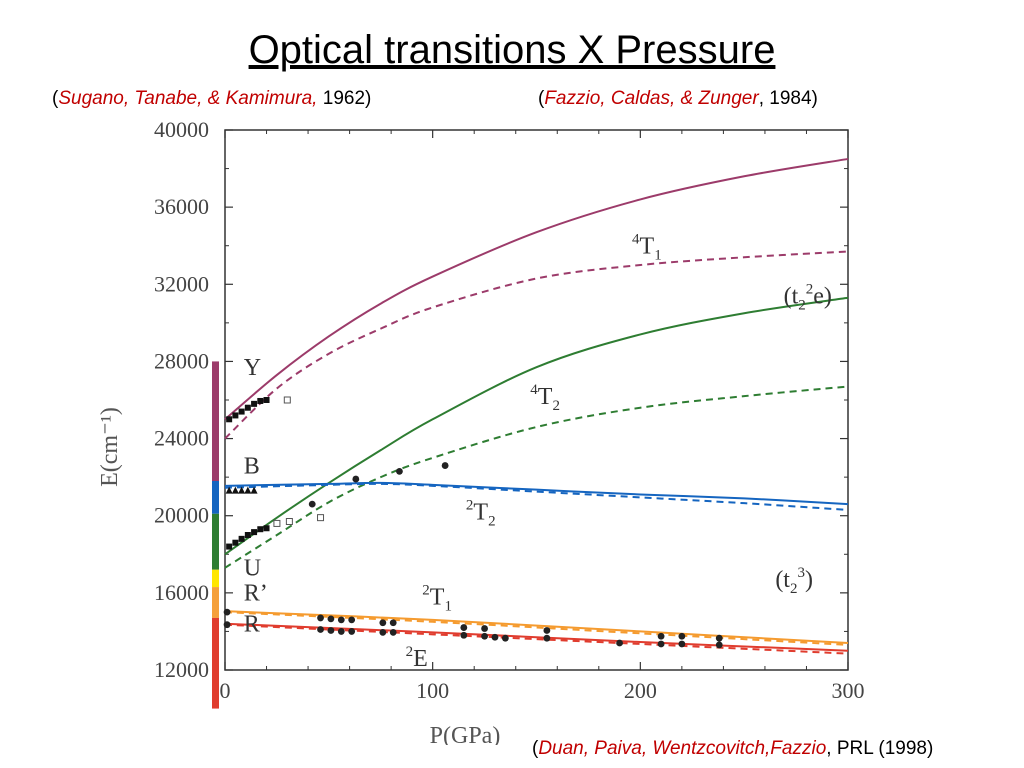  I want to click on level-label: R’, so click(256, 594).